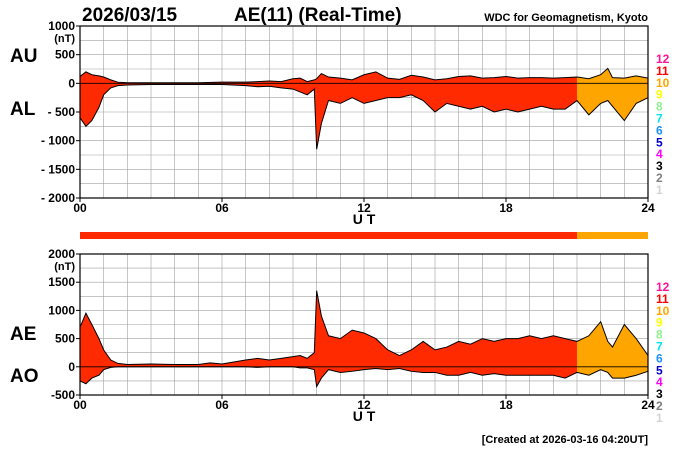 This screenshot has height=455, width=700. Describe the element at coordinates (328, 235) in the screenshot. I see `station-count-bar` at that location.